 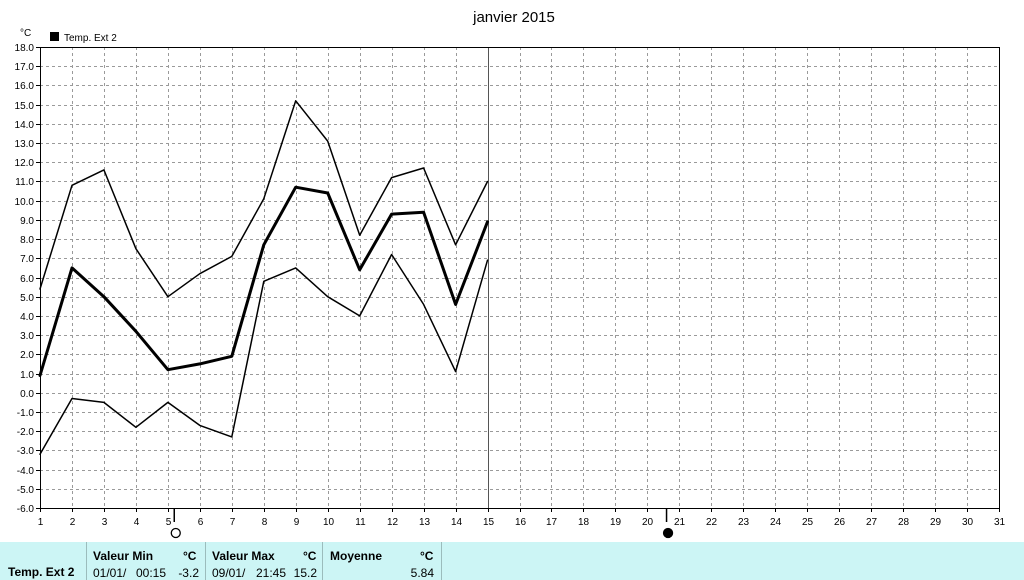 What do you see at coordinates (25, 33) in the screenshot?
I see `y-axis-unit: °C` at bounding box center [25, 33].